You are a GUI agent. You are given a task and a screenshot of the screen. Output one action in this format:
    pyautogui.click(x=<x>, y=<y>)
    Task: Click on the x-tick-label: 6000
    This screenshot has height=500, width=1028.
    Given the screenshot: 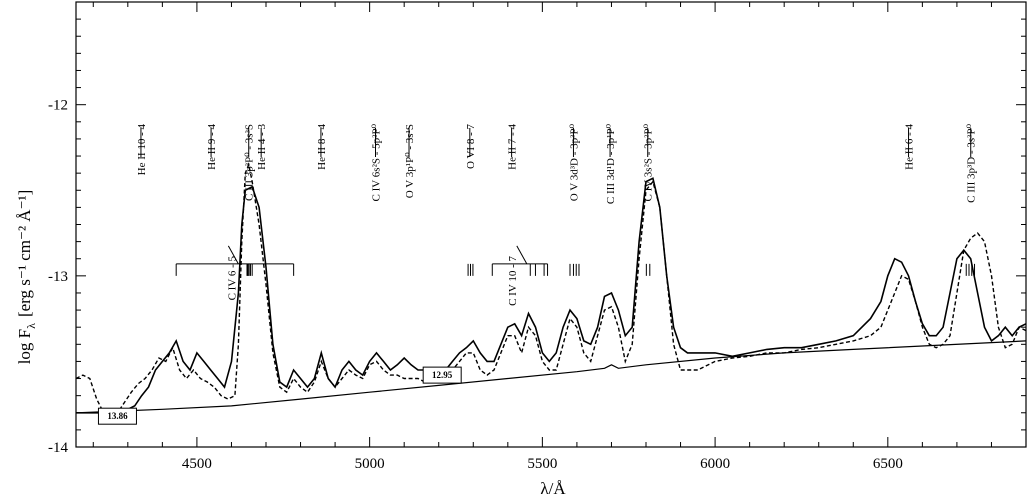 What is the action you would take?
    pyautogui.click(x=715, y=464)
    